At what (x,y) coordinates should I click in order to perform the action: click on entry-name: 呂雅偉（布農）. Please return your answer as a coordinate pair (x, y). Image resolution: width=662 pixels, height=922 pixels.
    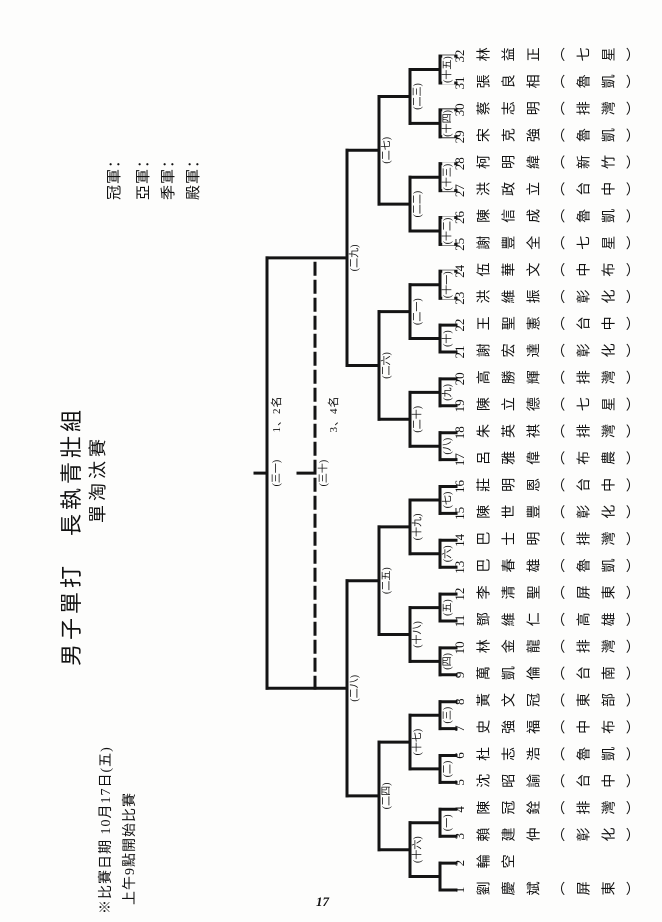
    Looking at the image, I should click on (563, 459).